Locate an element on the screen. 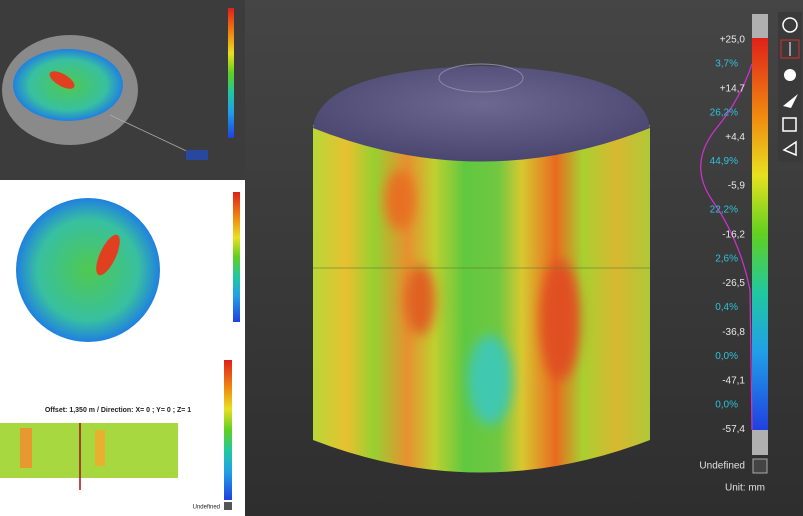 This screenshot has width=803, height=516. scale-label: -57,4 is located at coordinates (733, 429).